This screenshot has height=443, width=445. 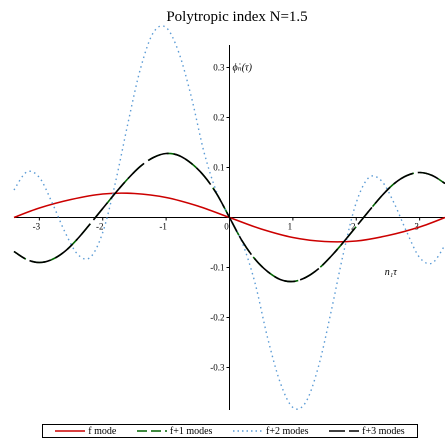 I want to click on x-axis-label: n₁τ, so click(x=391, y=272).